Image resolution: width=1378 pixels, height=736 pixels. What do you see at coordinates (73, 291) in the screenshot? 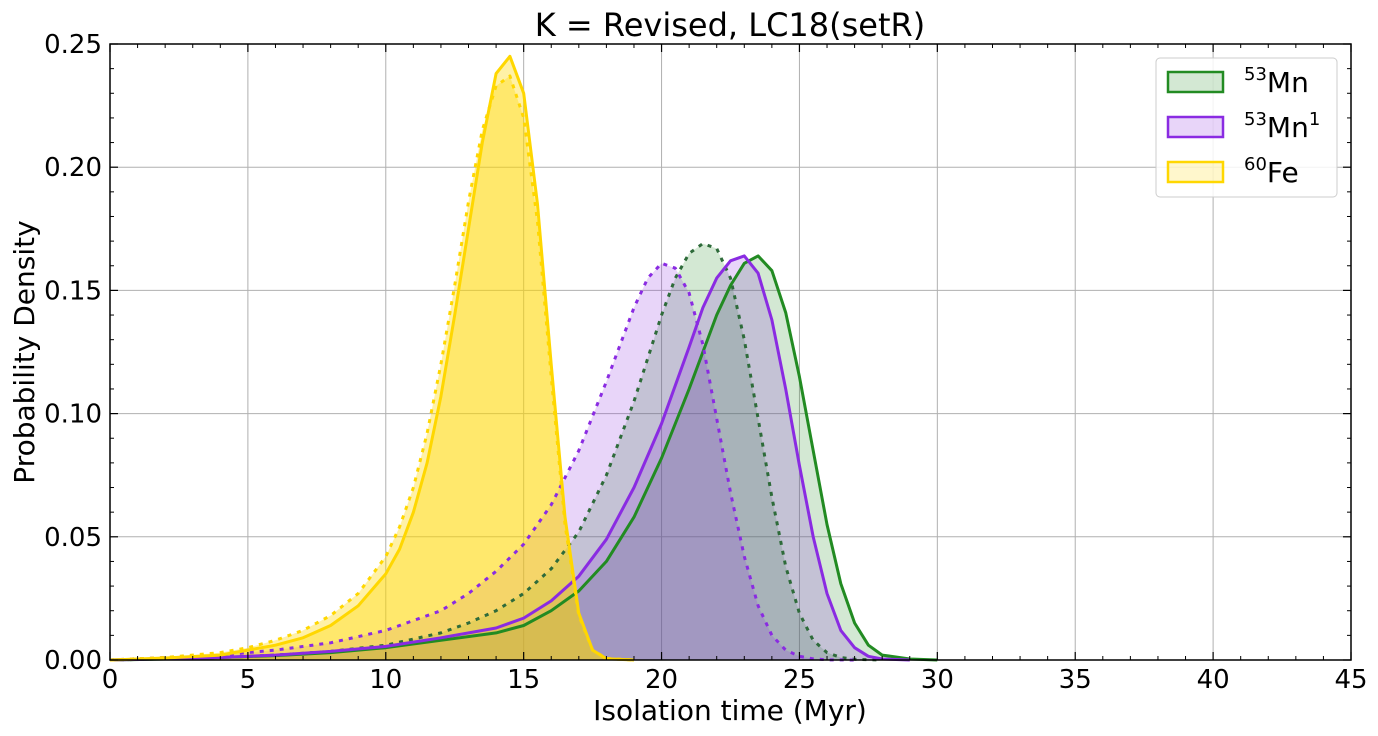
I see `y-tick-label: 0.15` at bounding box center [73, 291].